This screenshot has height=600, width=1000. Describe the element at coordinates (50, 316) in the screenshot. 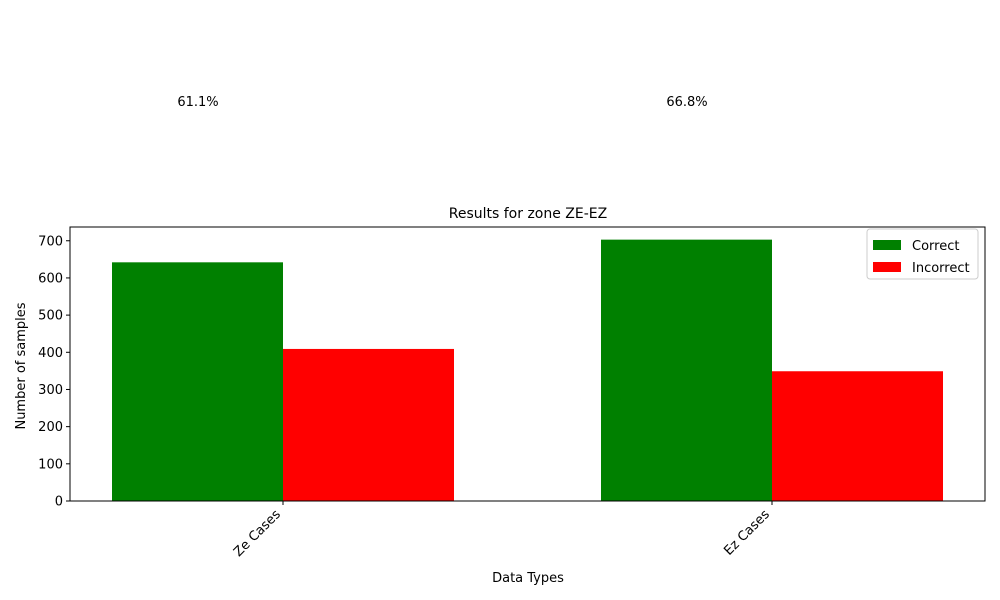

I see `y-tick-label: 500` at that location.